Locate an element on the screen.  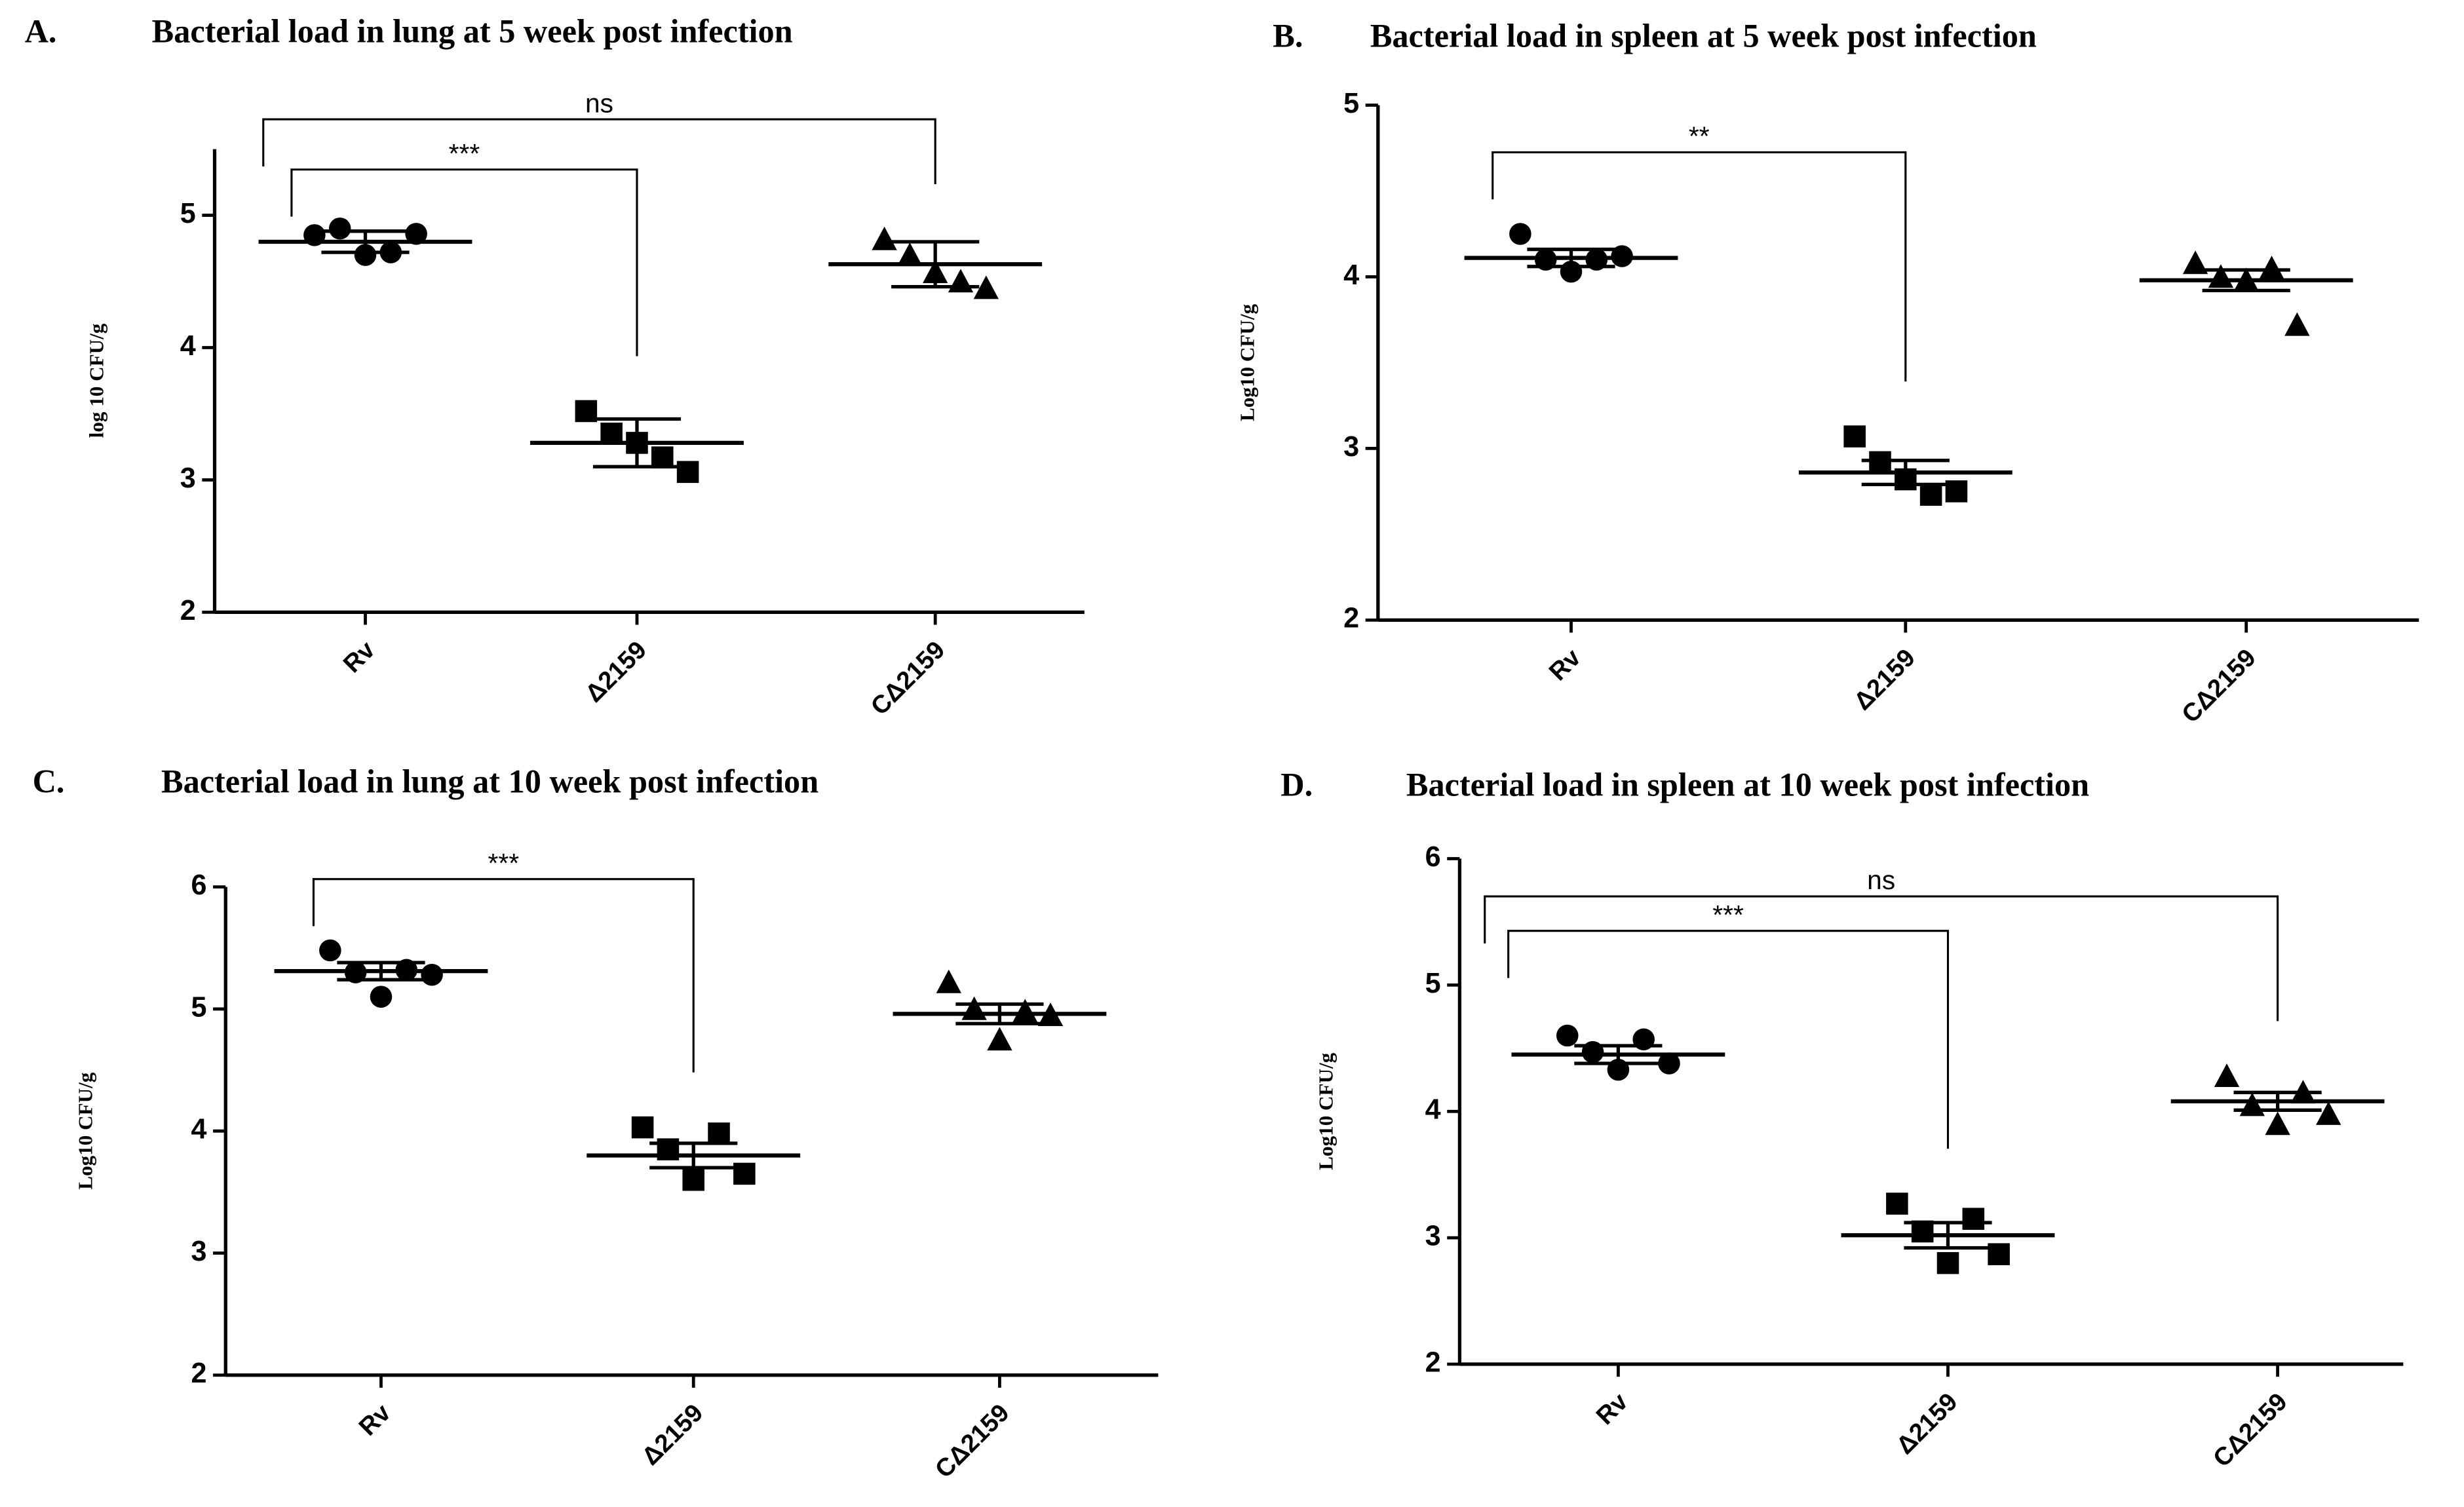
panel-label: C. is located at coordinates (49, 781).